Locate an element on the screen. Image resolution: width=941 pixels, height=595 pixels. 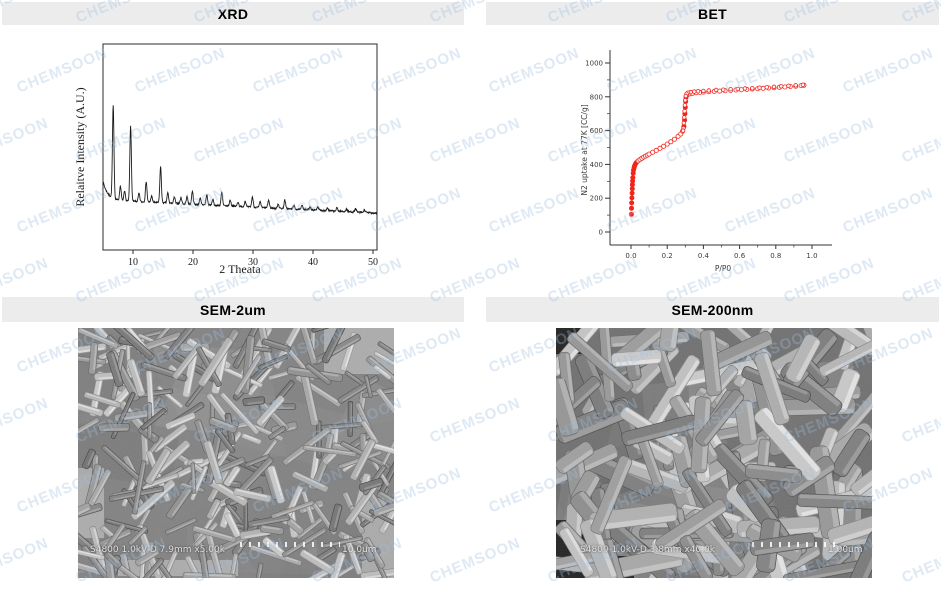
xrd-frame is located at coordinates (240, 147).